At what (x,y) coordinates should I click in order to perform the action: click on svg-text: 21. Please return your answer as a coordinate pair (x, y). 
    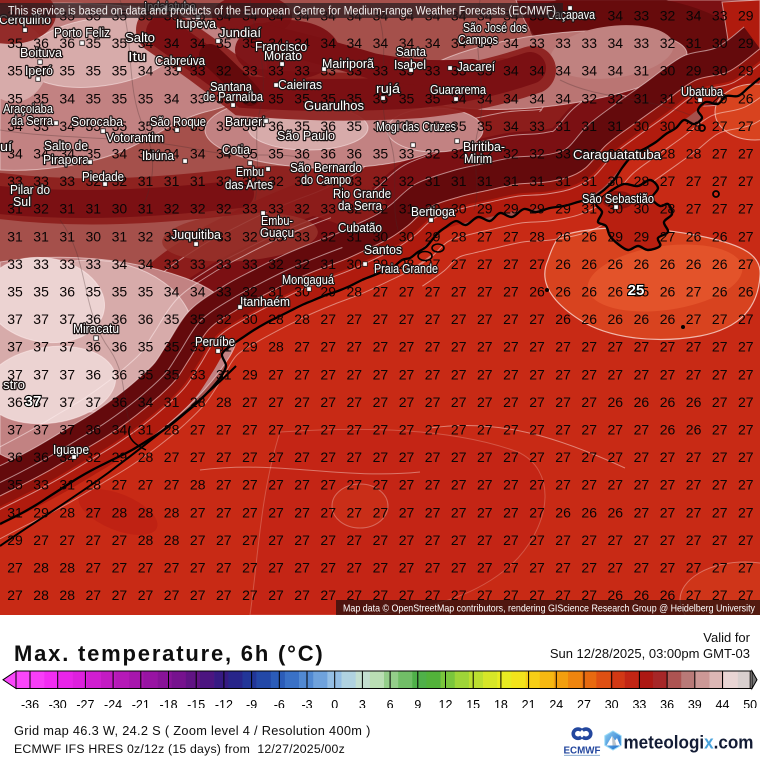
    Looking at the image, I should click on (529, 703).